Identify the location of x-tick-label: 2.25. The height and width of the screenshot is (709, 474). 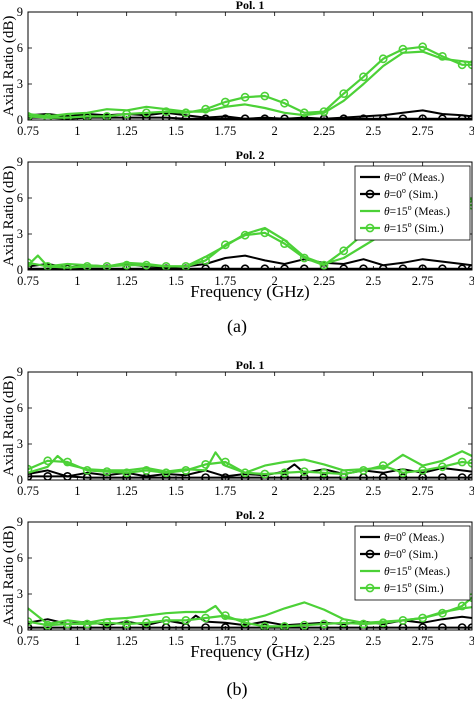
(324, 491).